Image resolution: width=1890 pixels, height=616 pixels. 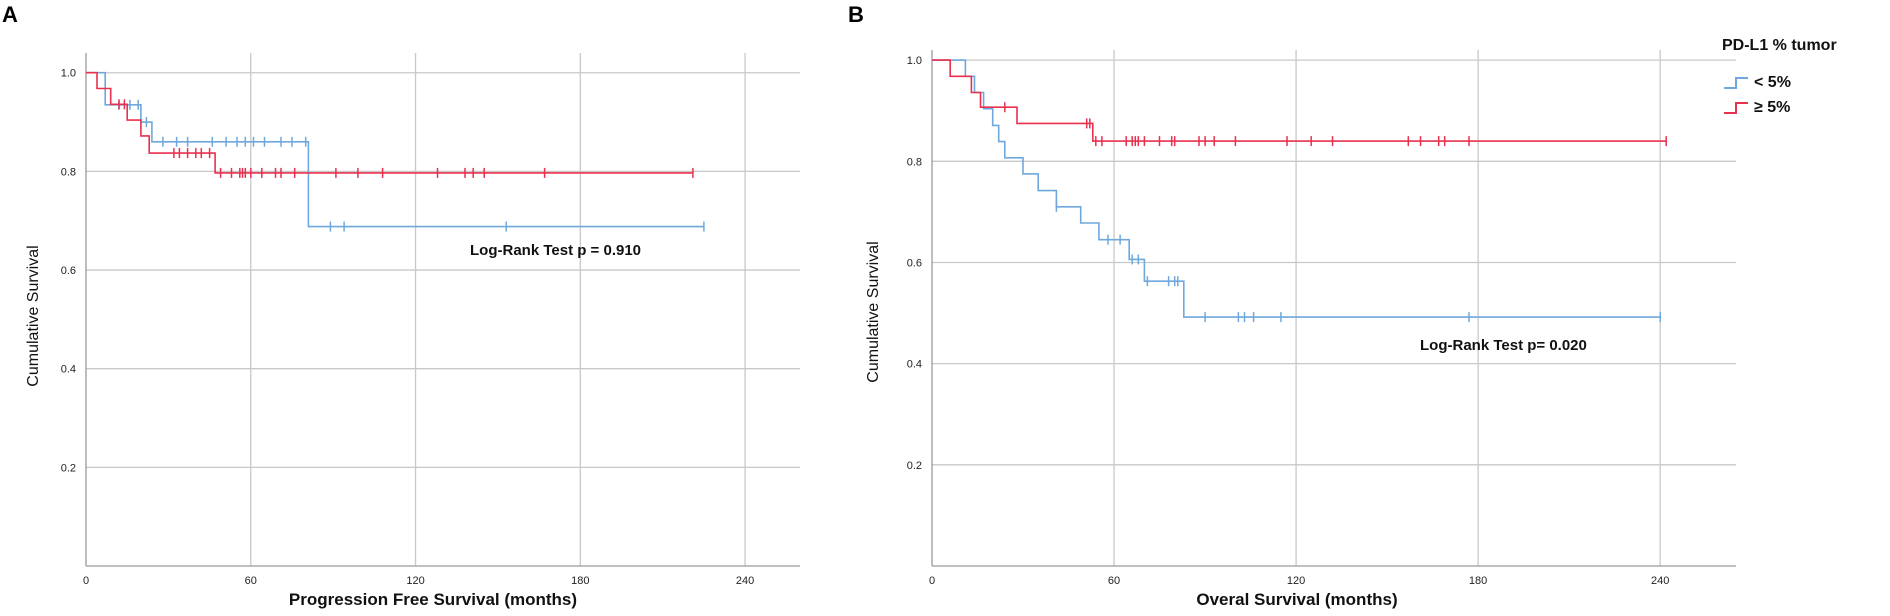 I want to click on panel-b-y-axis-title: Cumulative Survival, so click(x=873, y=311).